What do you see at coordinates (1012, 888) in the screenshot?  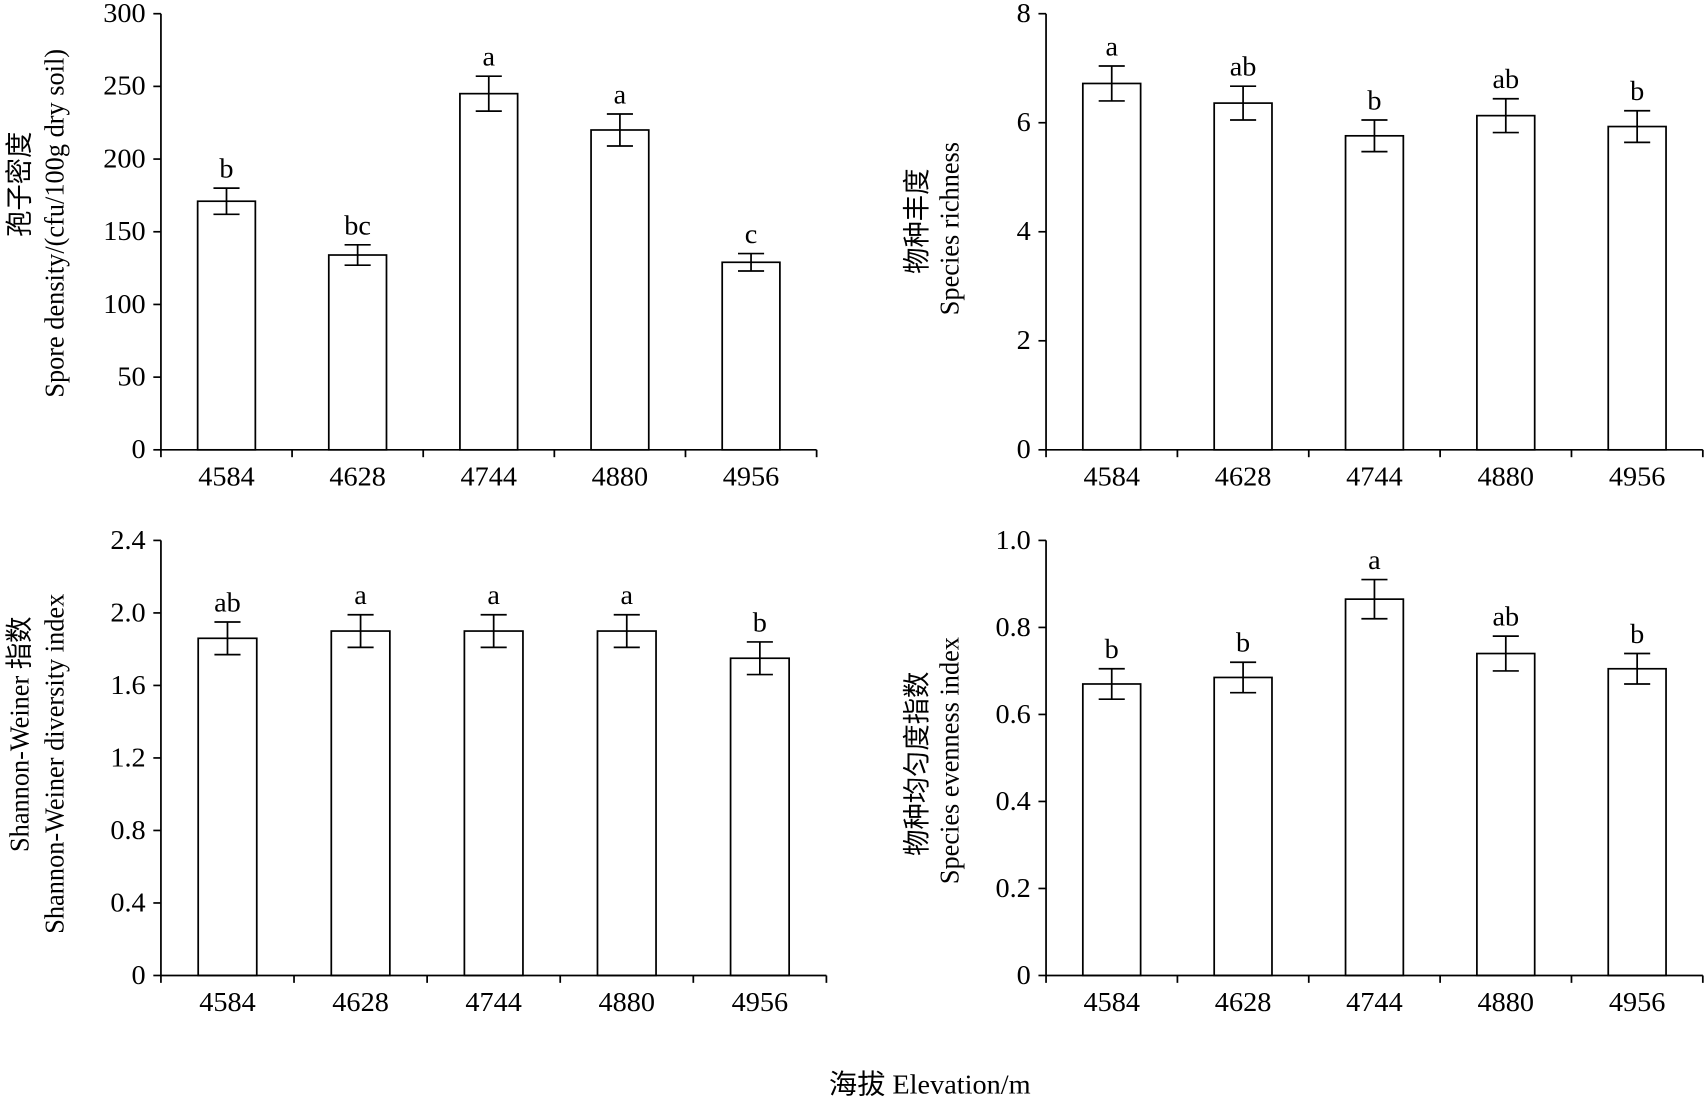 I see `y-tick-label: 0.2` at bounding box center [1012, 888].